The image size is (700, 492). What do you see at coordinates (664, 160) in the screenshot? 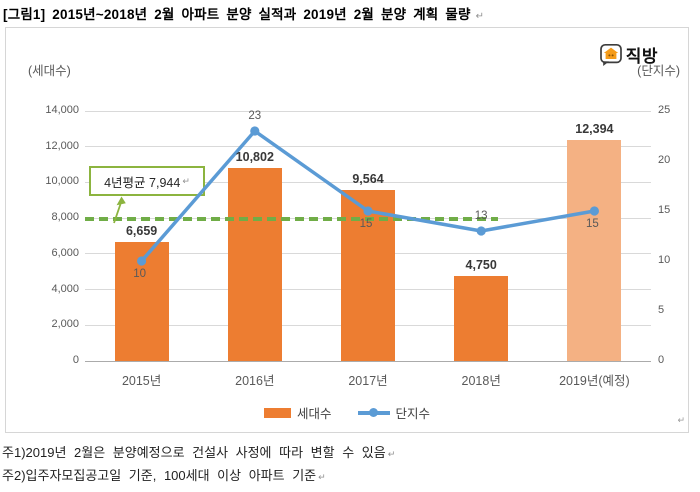
I see `right-axis-tick-label: 20` at bounding box center [664, 160].